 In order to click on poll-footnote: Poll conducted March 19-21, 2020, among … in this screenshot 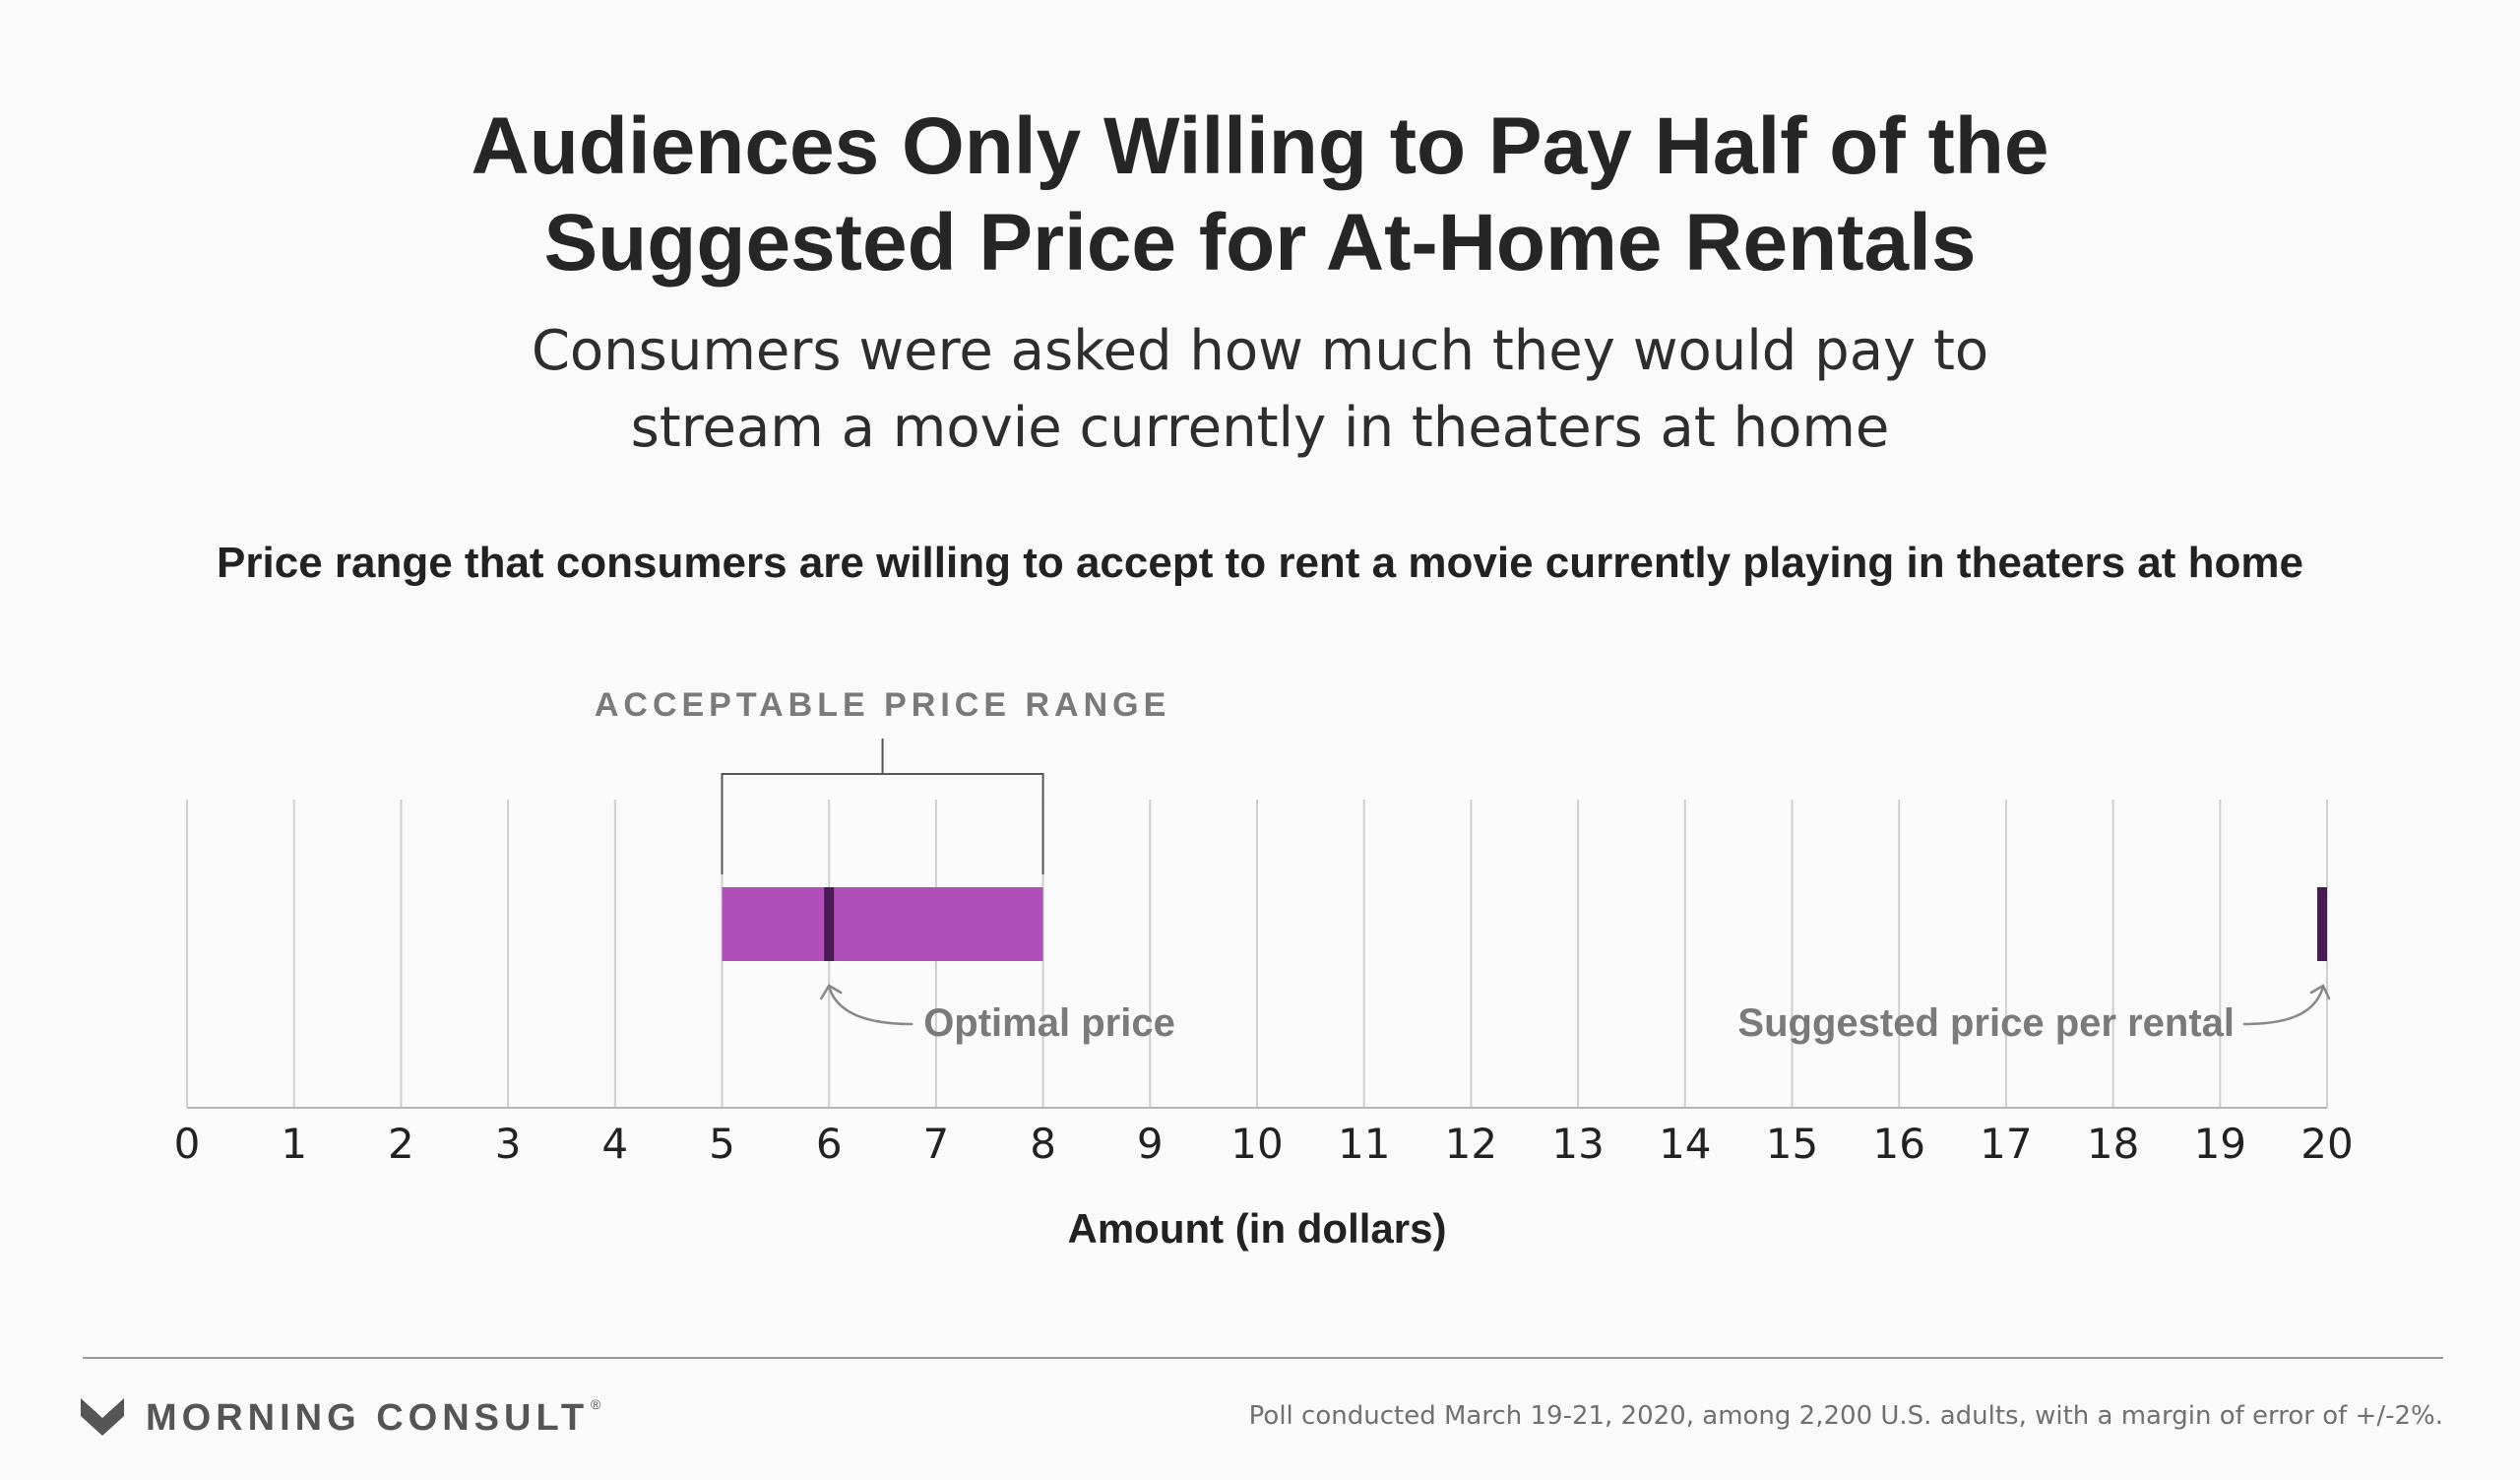, I will do `click(1845, 1416)`.